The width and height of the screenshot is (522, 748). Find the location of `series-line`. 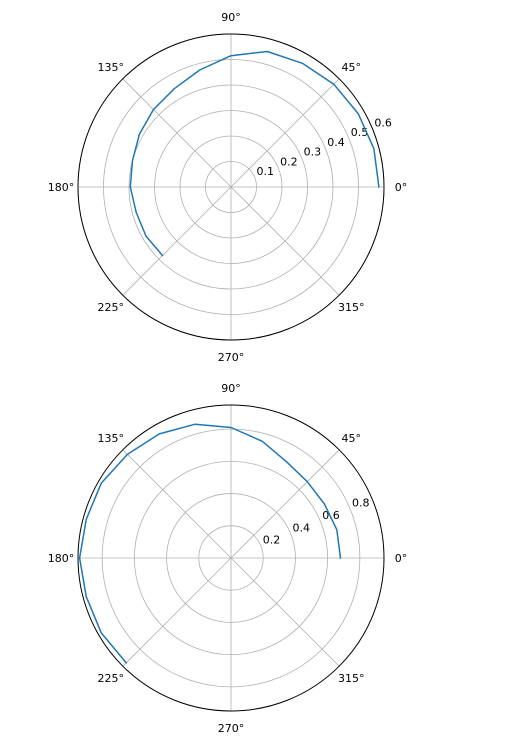

series-line is located at coordinates (254, 153).